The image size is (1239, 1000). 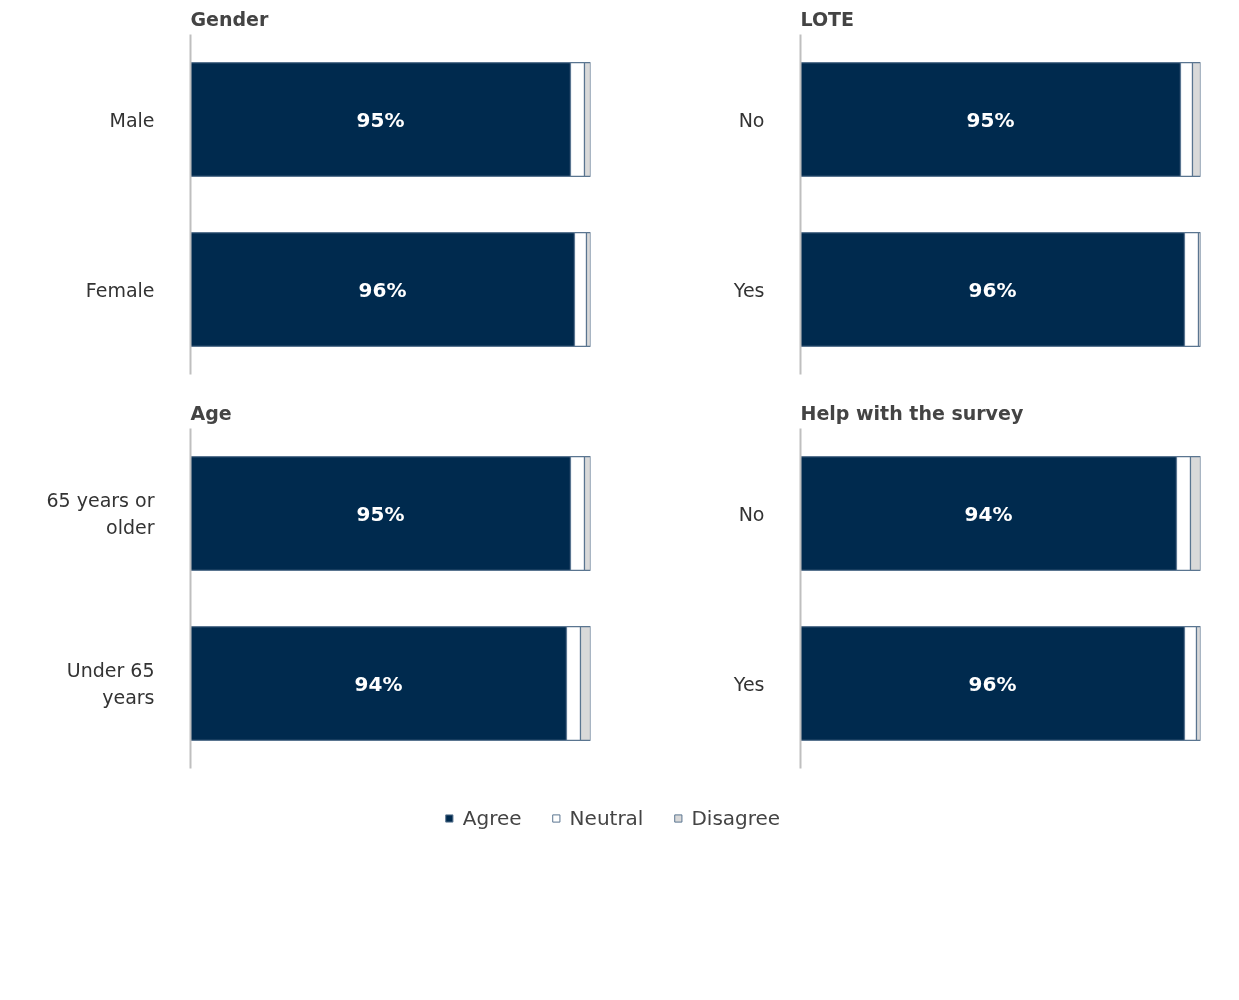 What do you see at coordinates (110, 683) in the screenshot?
I see `y-tick-label: Under 65 years` at bounding box center [110, 683].